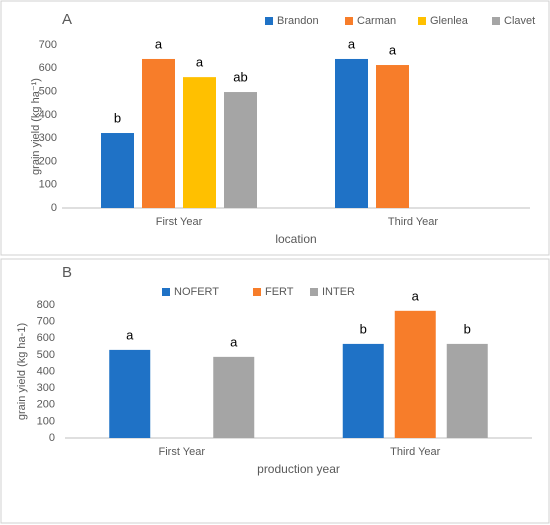 This screenshot has height=525, width=550. What do you see at coordinates (36, 126) in the screenshot?
I see `y-axis-label: grain yield (kg ha⁻¹)` at bounding box center [36, 126].